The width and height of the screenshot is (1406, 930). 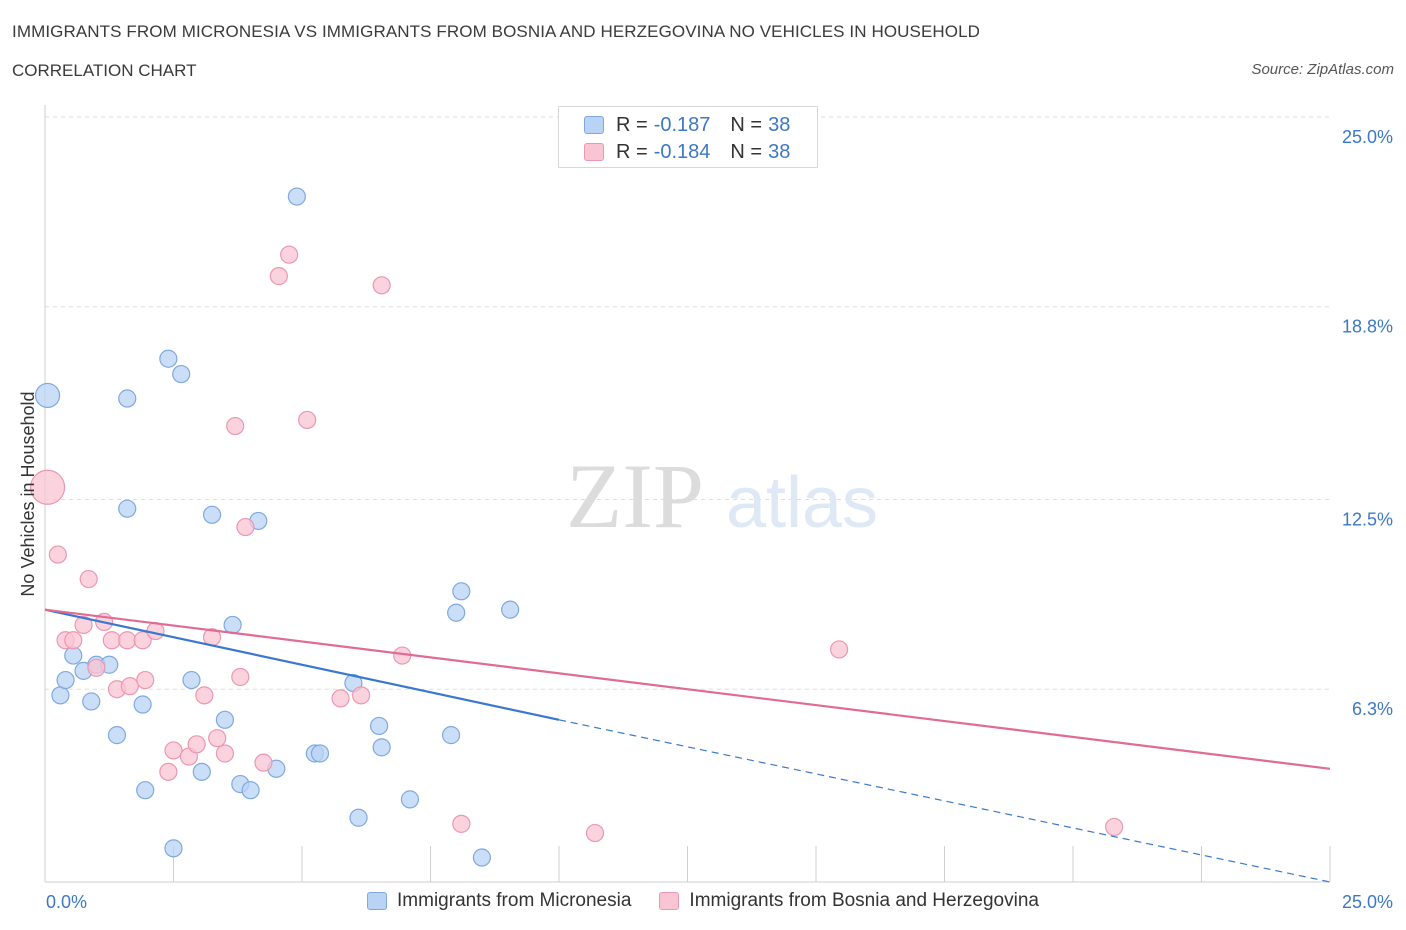 I want to click on y-axis-label: No Vehicles in Household, so click(x=28, y=493).